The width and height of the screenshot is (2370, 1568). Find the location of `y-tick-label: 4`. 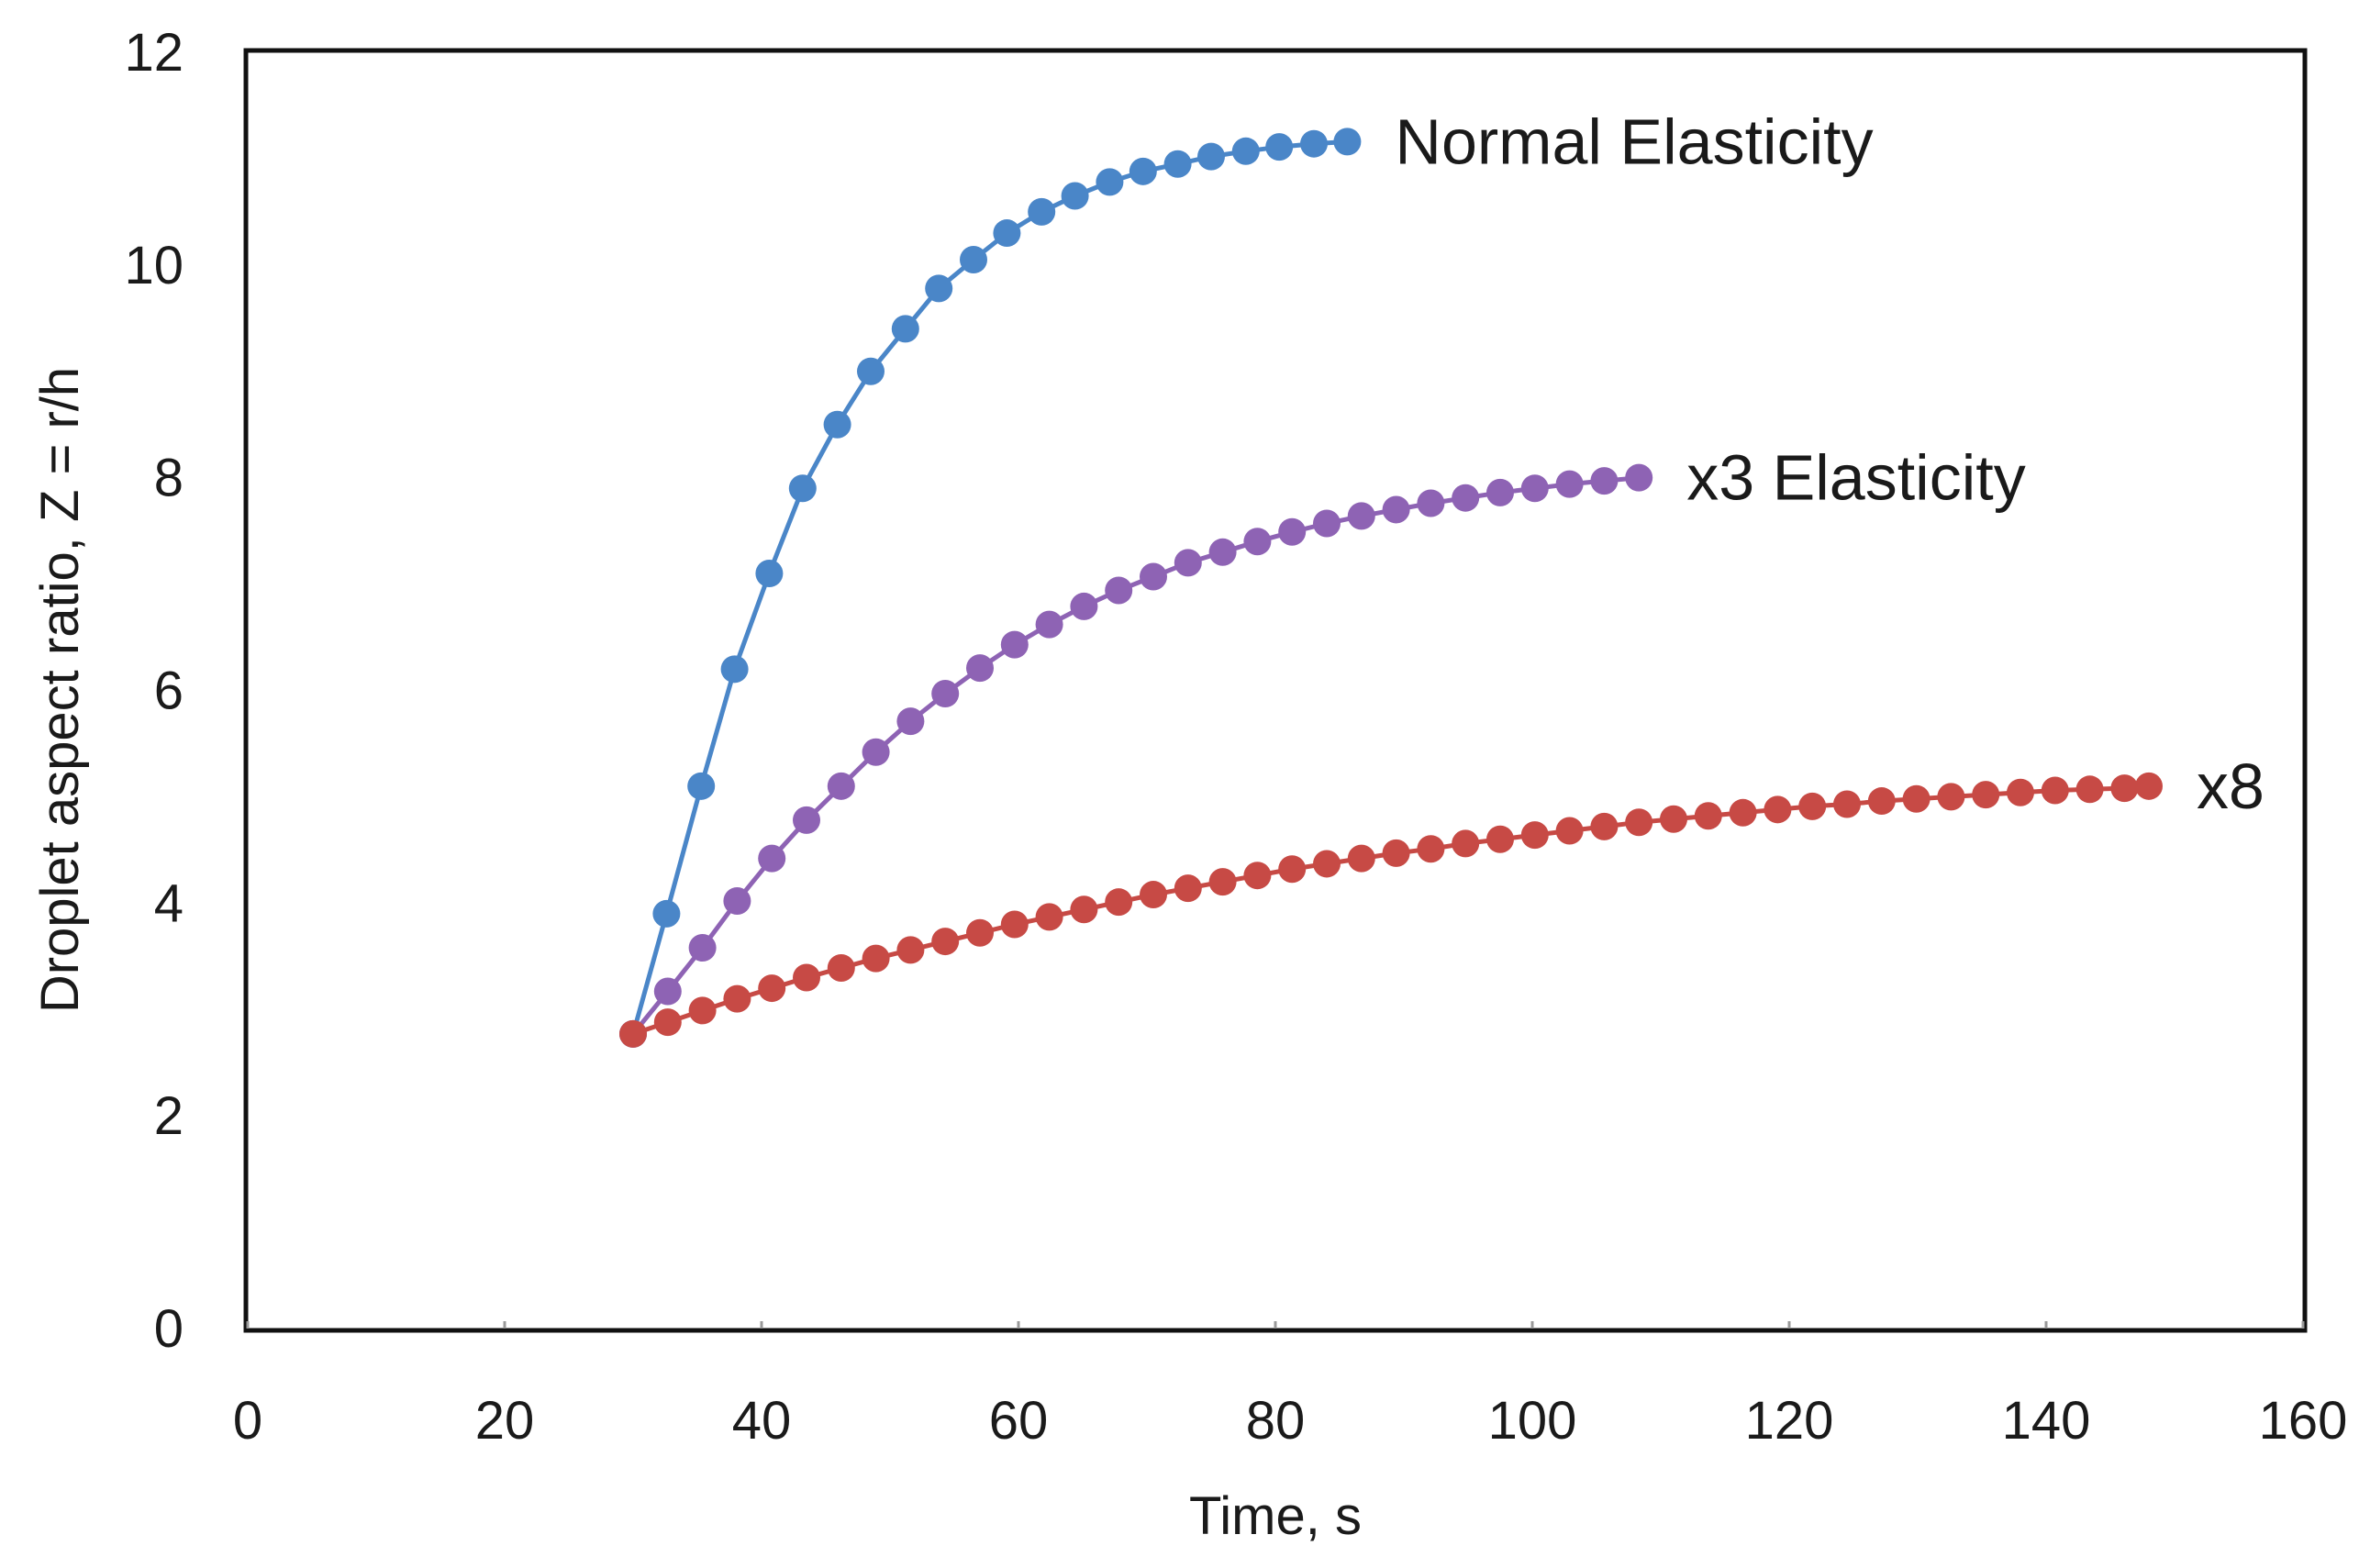

y-tick-label: 4 is located at coordinates (169, 903).